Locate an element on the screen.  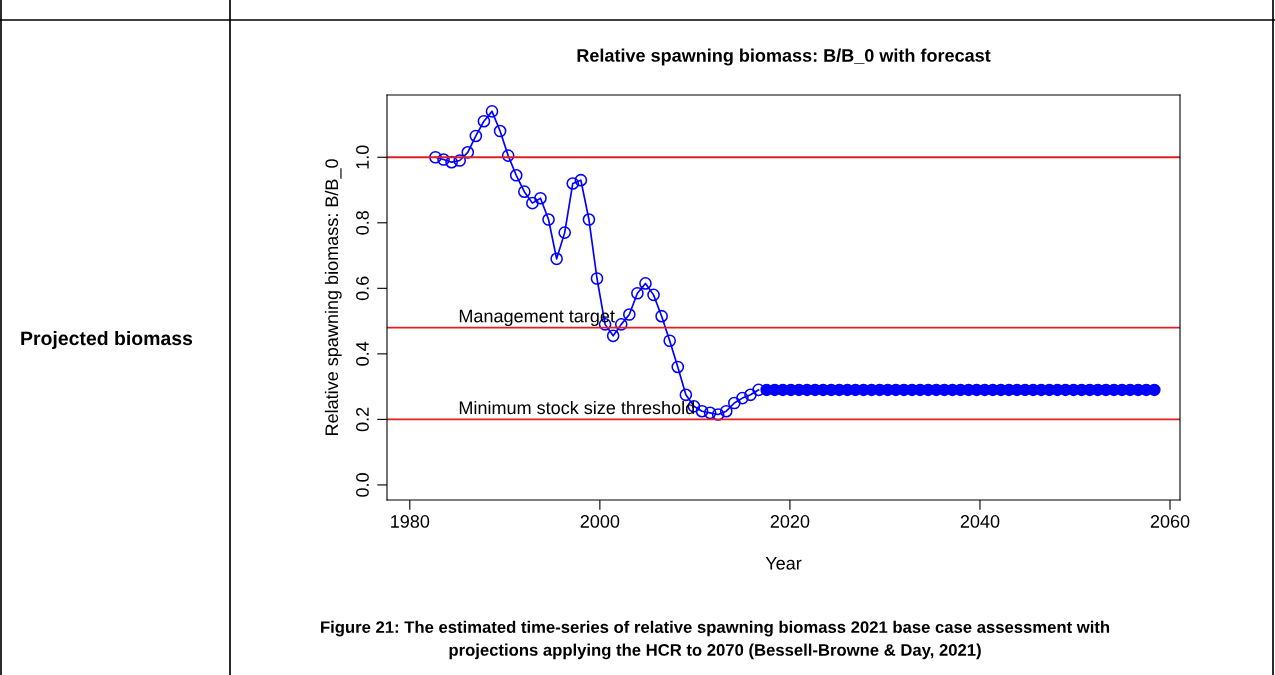
y-tick-label: 0.2 is located at coordinates (362, 419).